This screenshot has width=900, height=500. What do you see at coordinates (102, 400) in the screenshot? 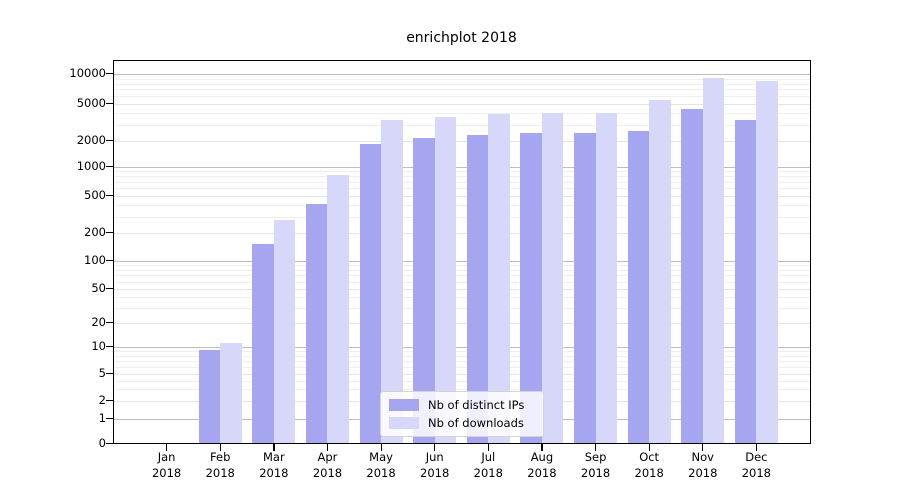
I see `y-tick-label-2: 2` at bounding box center [102, 400].